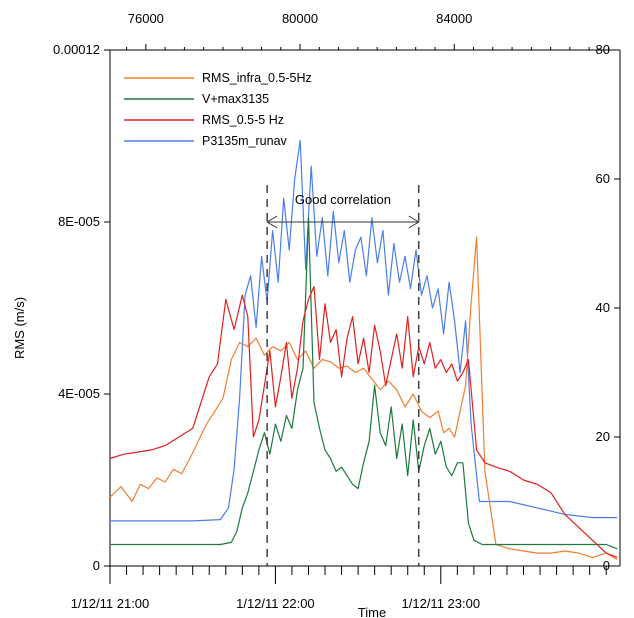  Describe the element at coordinates (146, 18) in the screenshot. I see `top-axis-tick-label: 76000` at that location.